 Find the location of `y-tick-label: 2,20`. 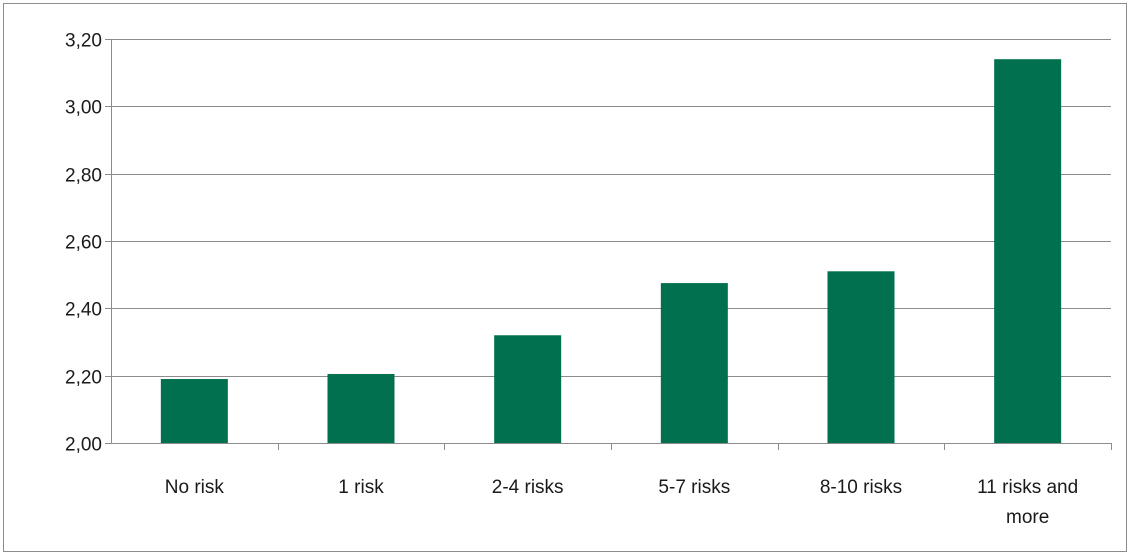

y-tick-label: 2,20 is located at coordinates (83, 378).